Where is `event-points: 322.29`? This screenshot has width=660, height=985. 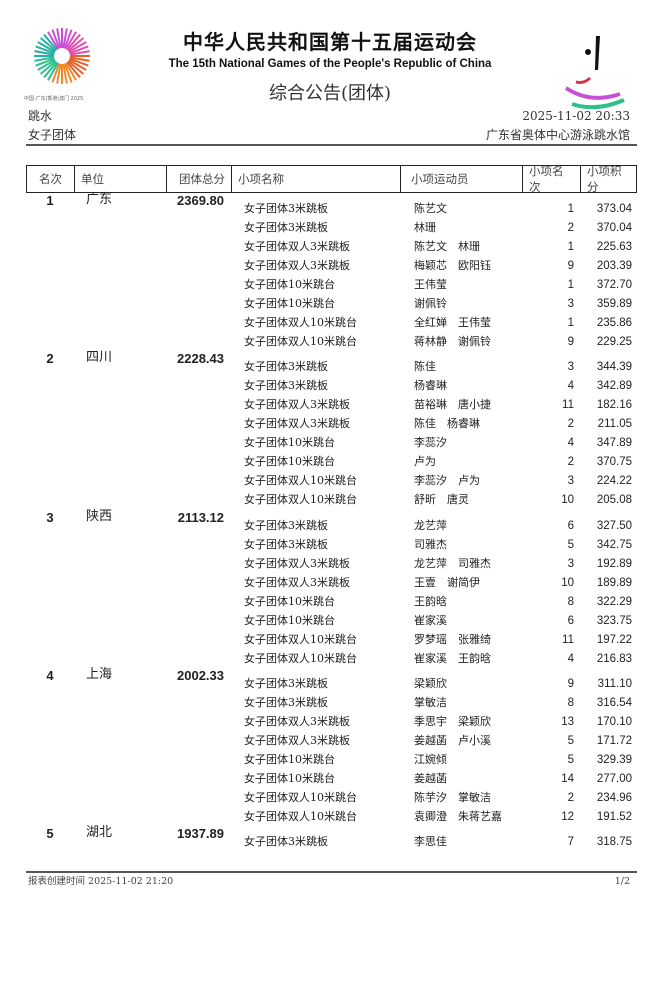
event-points: 322.29 is located at coordinates (614, 601).